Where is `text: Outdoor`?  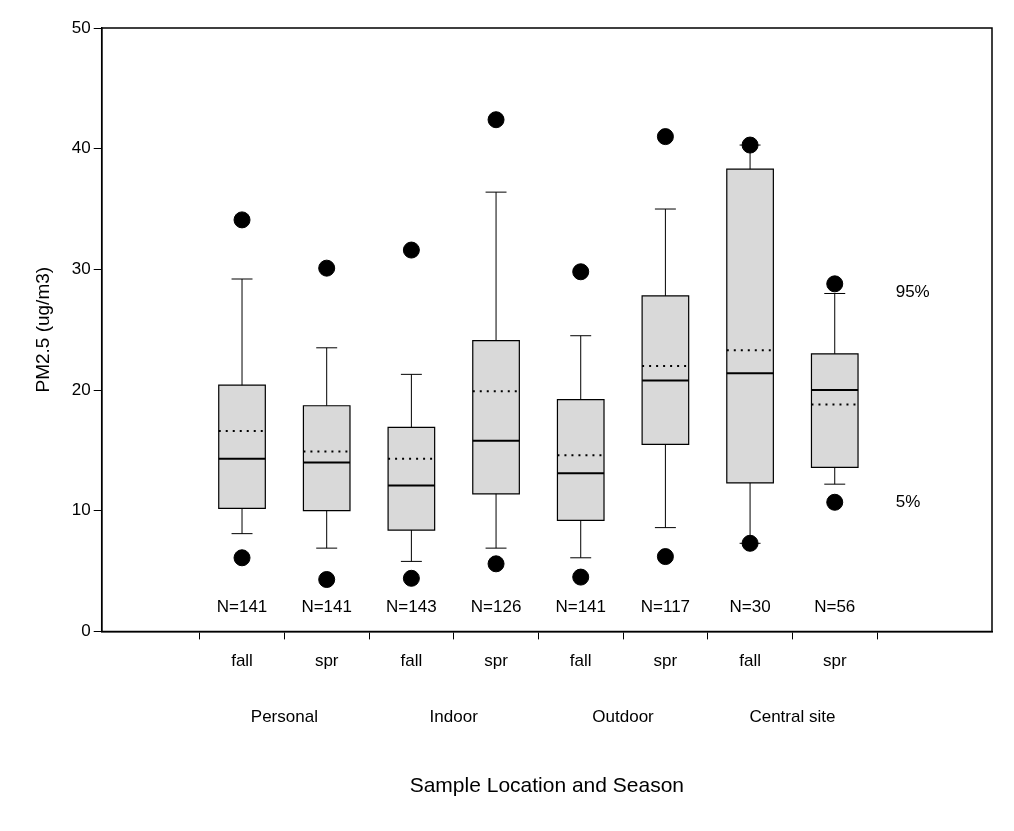 text: Outdoor is located at coordinates (623, 717).